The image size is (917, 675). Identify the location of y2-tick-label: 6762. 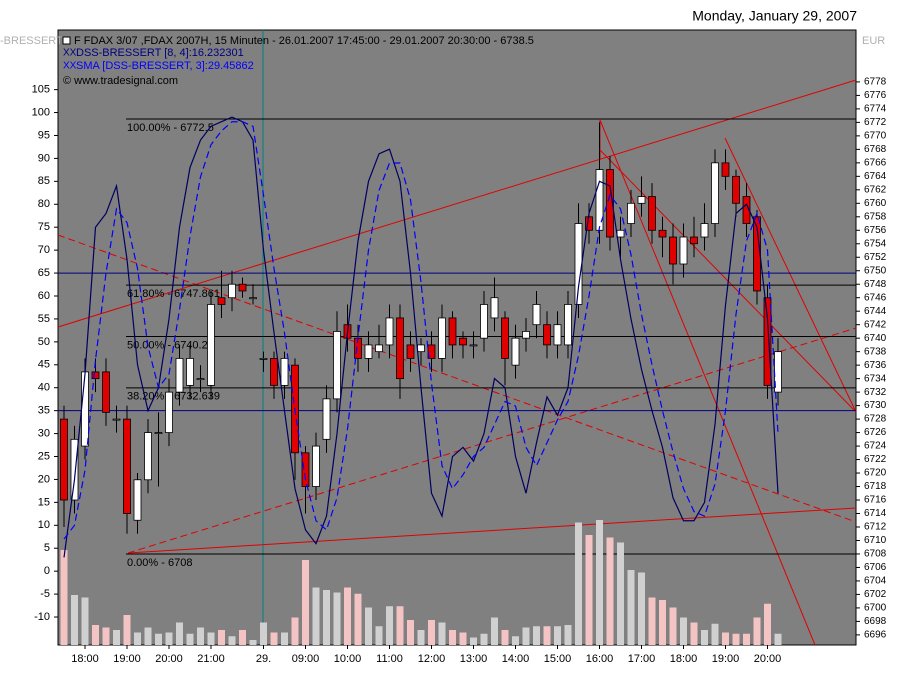
(875, 189).